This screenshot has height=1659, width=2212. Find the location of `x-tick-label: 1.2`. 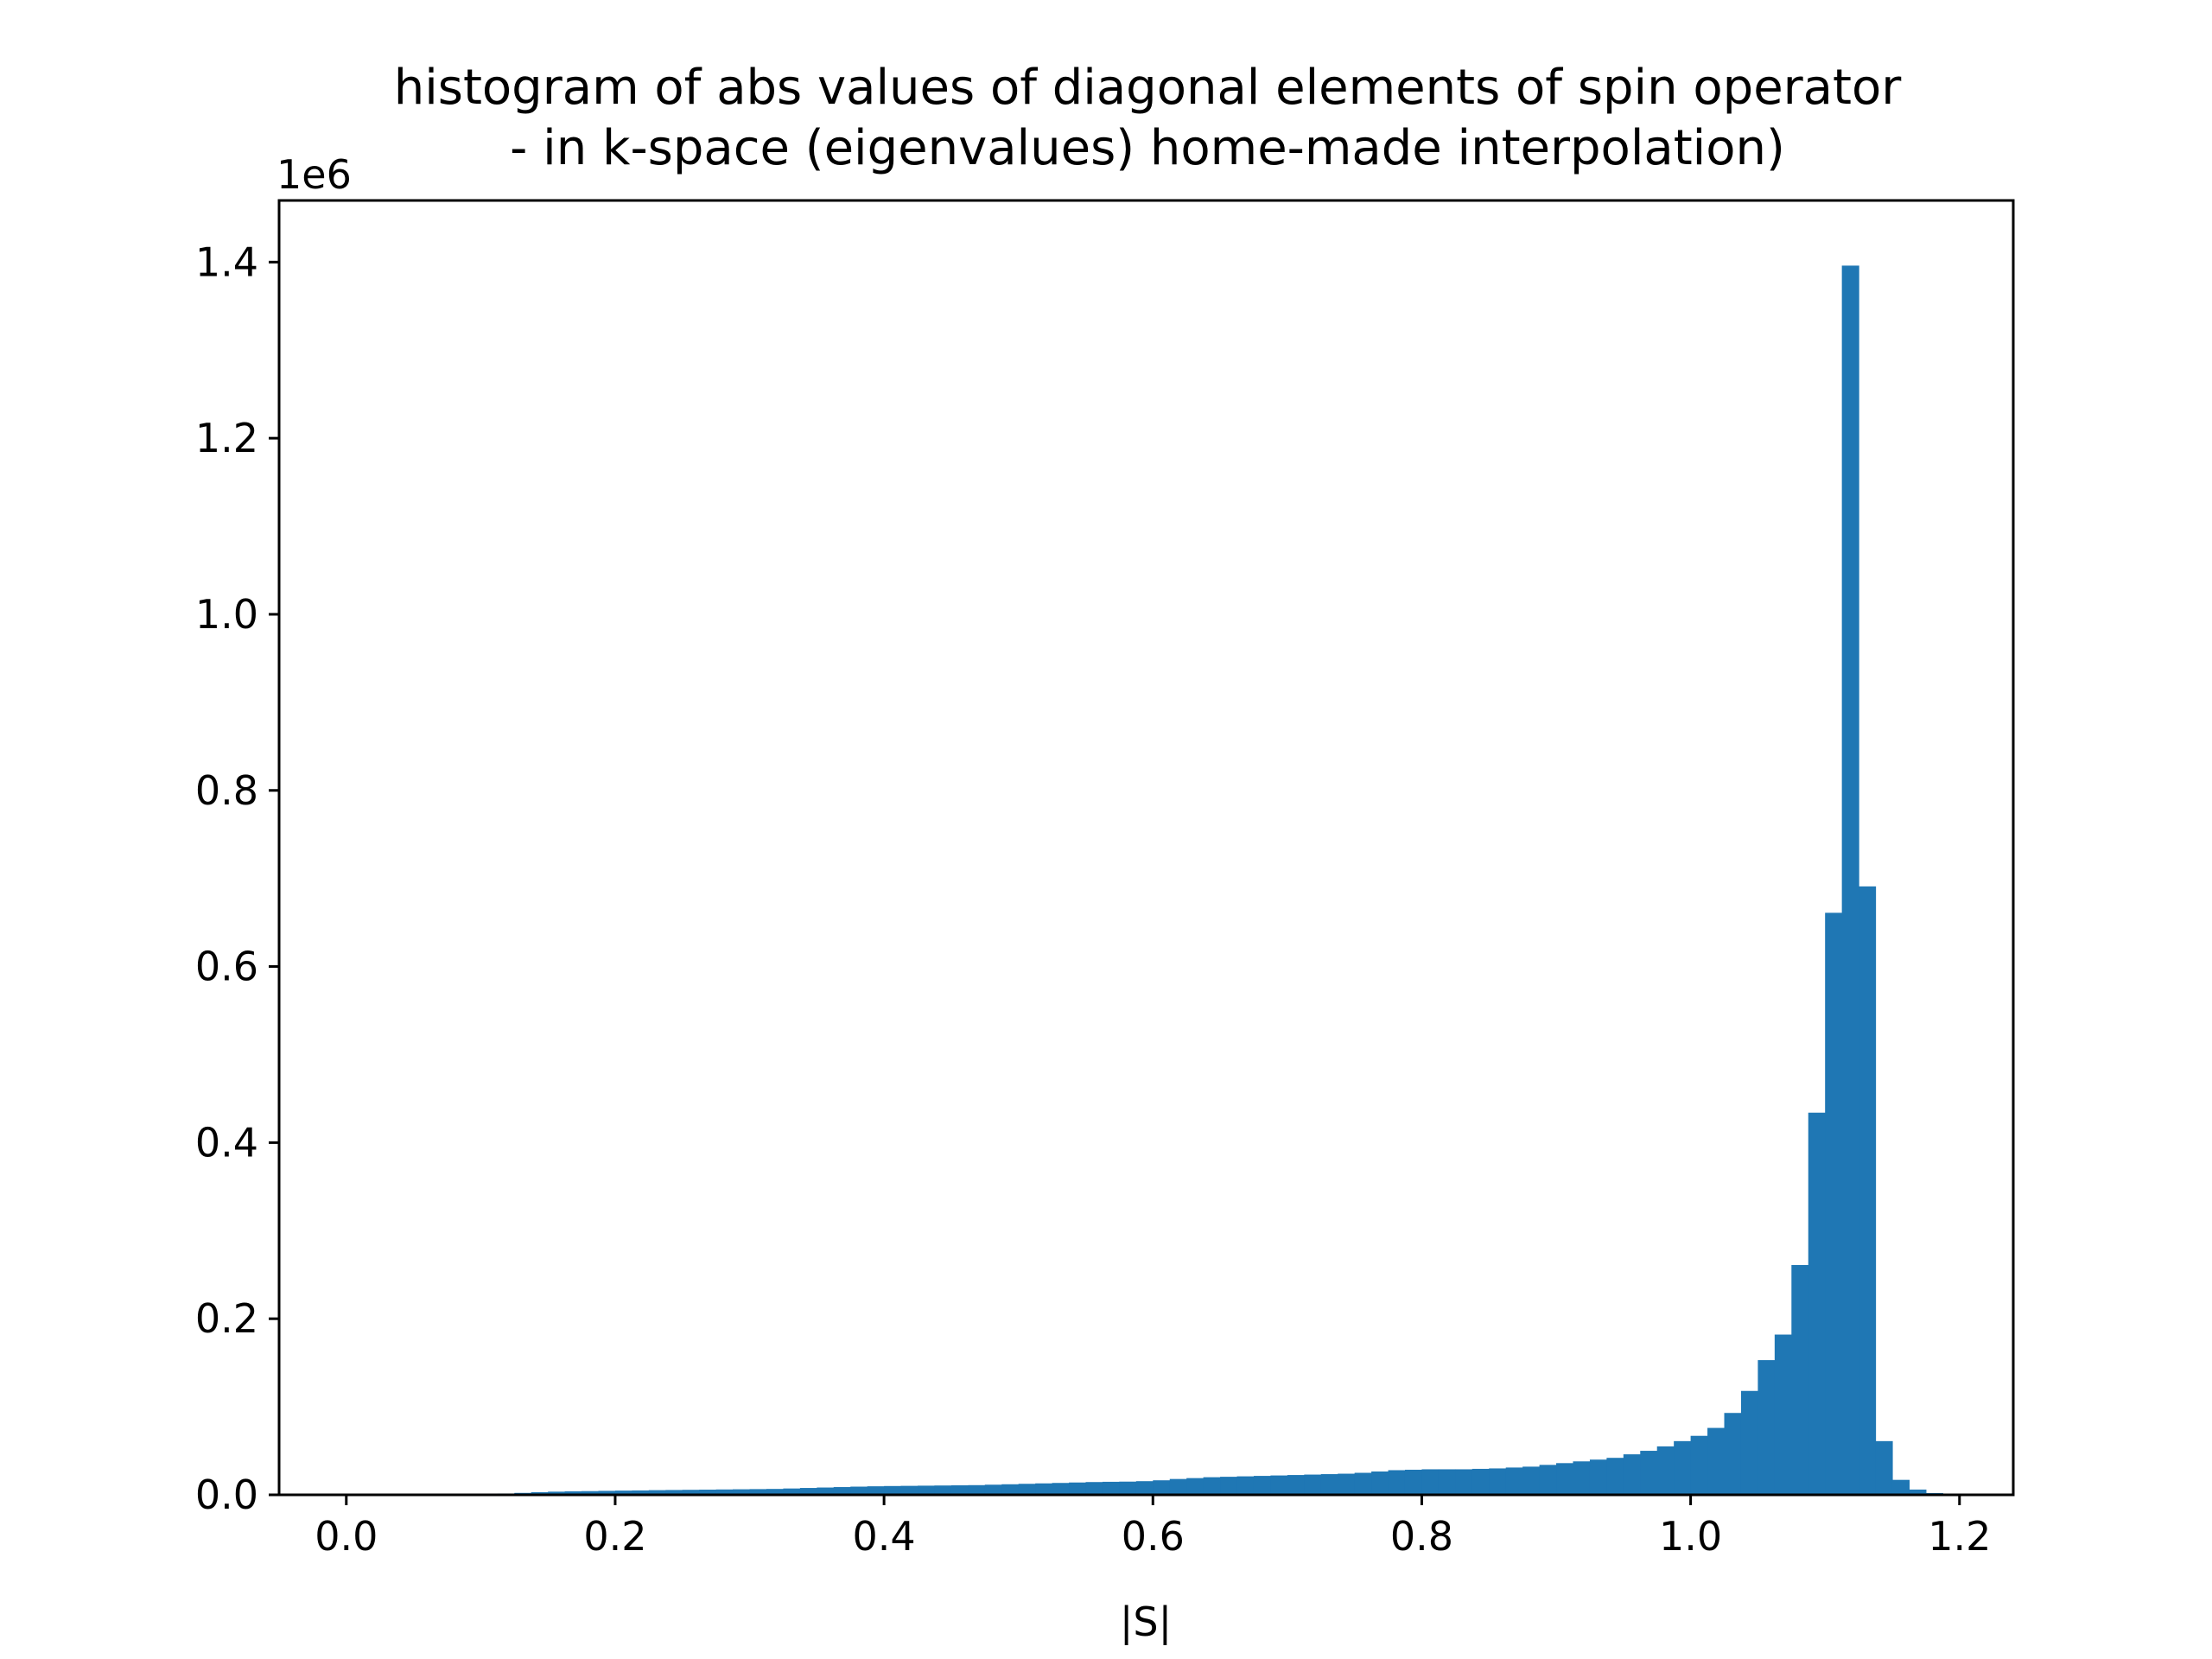

x-tick-label: 1.2 is located at coordinates (1959, 1536).